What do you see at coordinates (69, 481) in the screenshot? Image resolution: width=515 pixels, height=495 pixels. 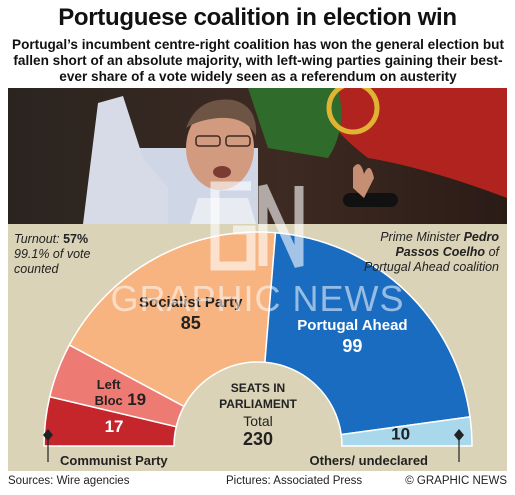 I see `footer-sources: Sources: Wire agencies` at bounding box center [69, 481].